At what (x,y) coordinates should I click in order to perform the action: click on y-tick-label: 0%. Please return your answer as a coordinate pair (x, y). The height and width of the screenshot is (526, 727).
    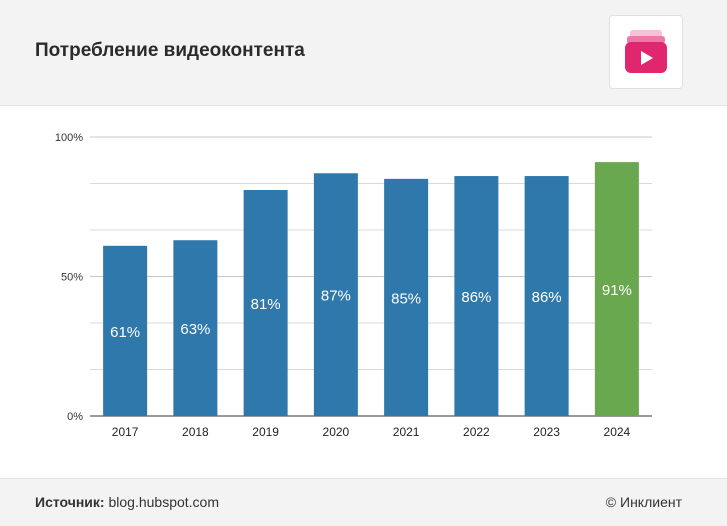
    Looking at the image, I should click on (75, 417).